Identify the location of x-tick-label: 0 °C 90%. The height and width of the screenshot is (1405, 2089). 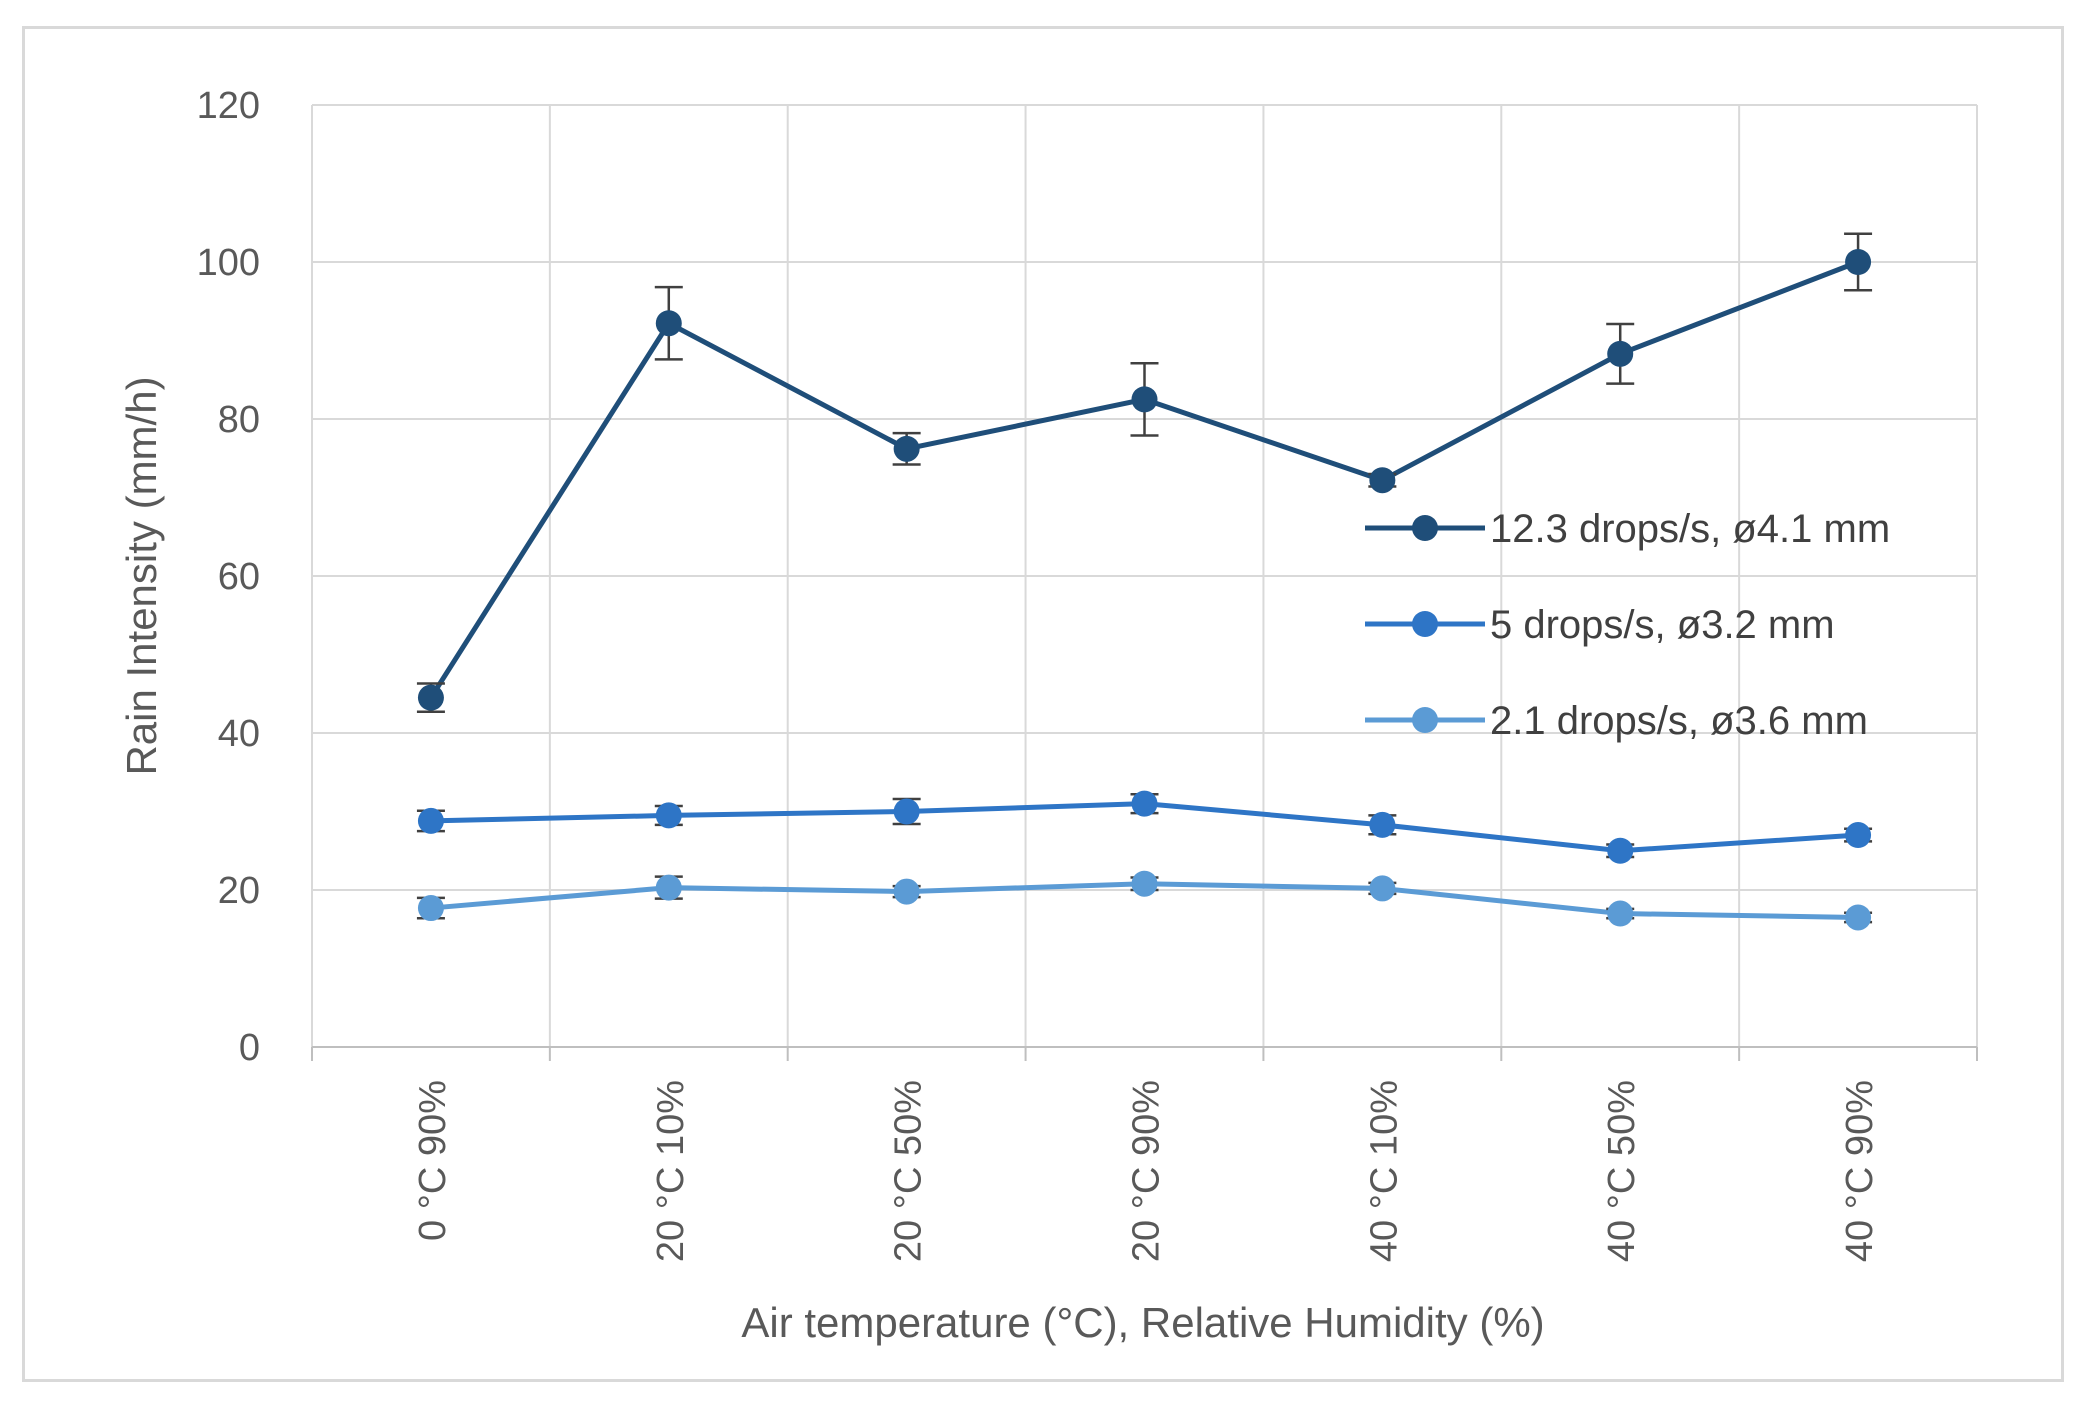
(433, 1160).